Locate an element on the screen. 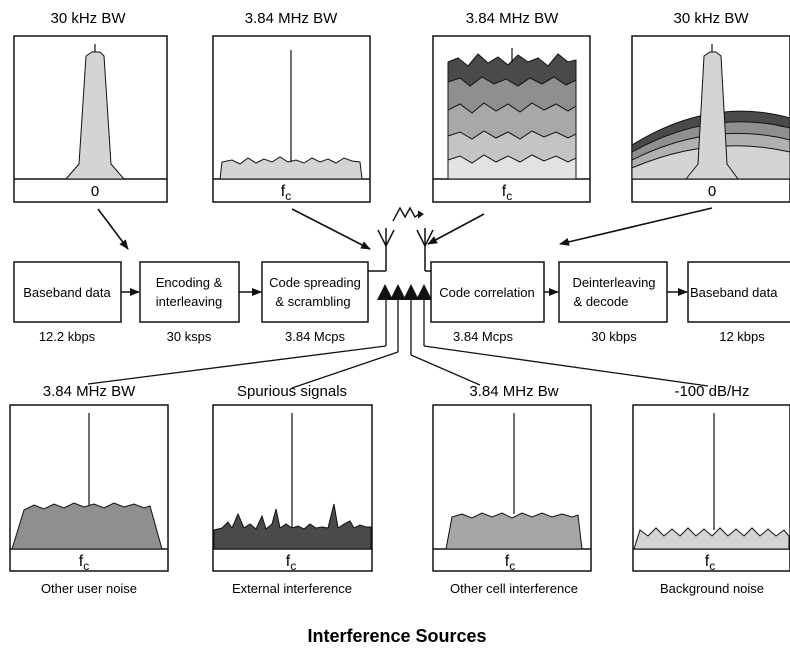 The width and height of the screenshot is (790, 649). antenna-pair is located at coordinates (405, 234).